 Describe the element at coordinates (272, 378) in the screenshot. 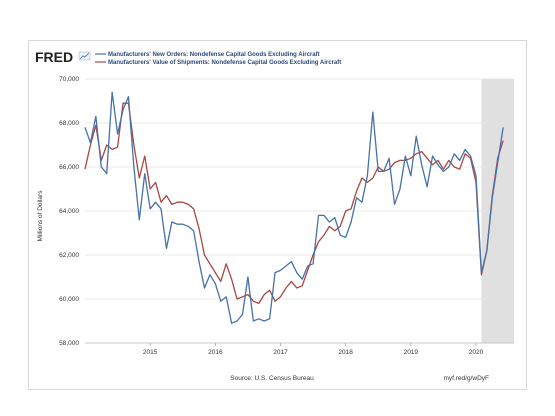

I see `source-note: Source: U.S. Census Bureau` at that location.